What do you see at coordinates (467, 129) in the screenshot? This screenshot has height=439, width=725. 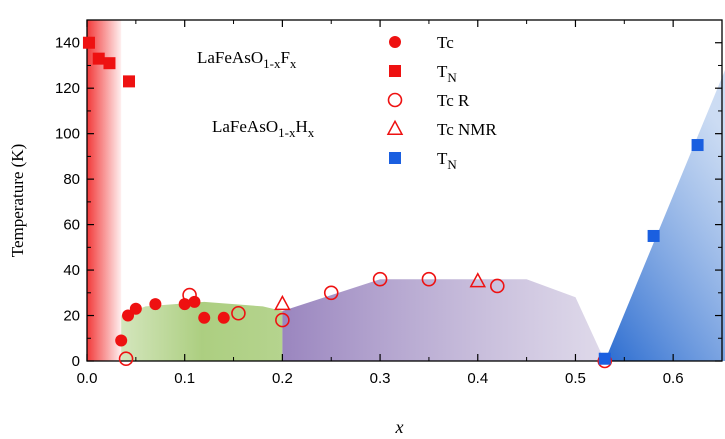 I see `legend-label-3: Tc NMR` at bounding box center [467, 129].